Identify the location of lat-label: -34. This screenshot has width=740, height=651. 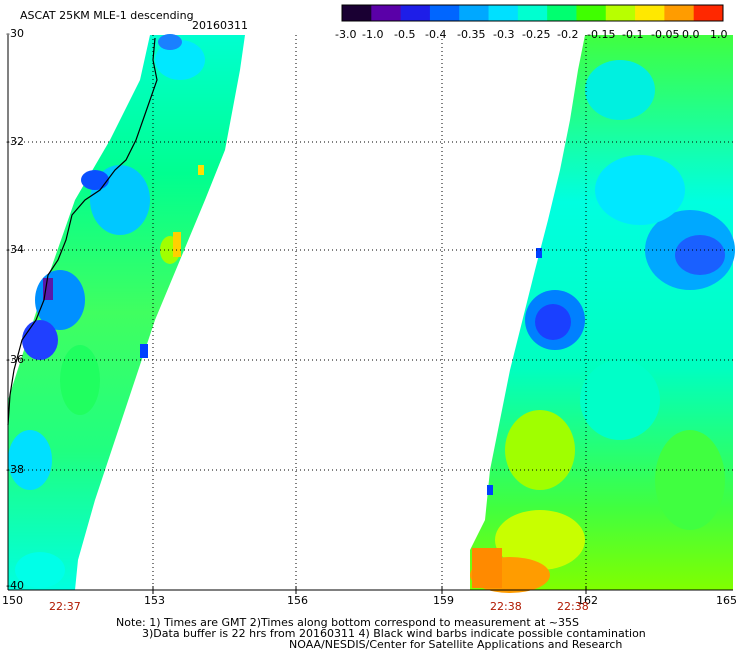
(15, 249).